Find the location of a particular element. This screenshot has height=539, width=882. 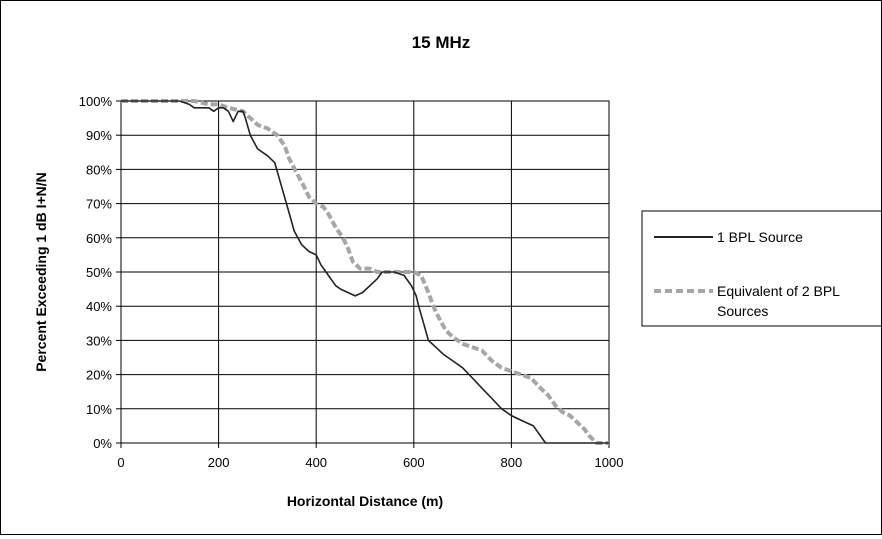

y-axis-label: Percent Exceeding 1 dB I+N/N is located at coordinates (41, 272).